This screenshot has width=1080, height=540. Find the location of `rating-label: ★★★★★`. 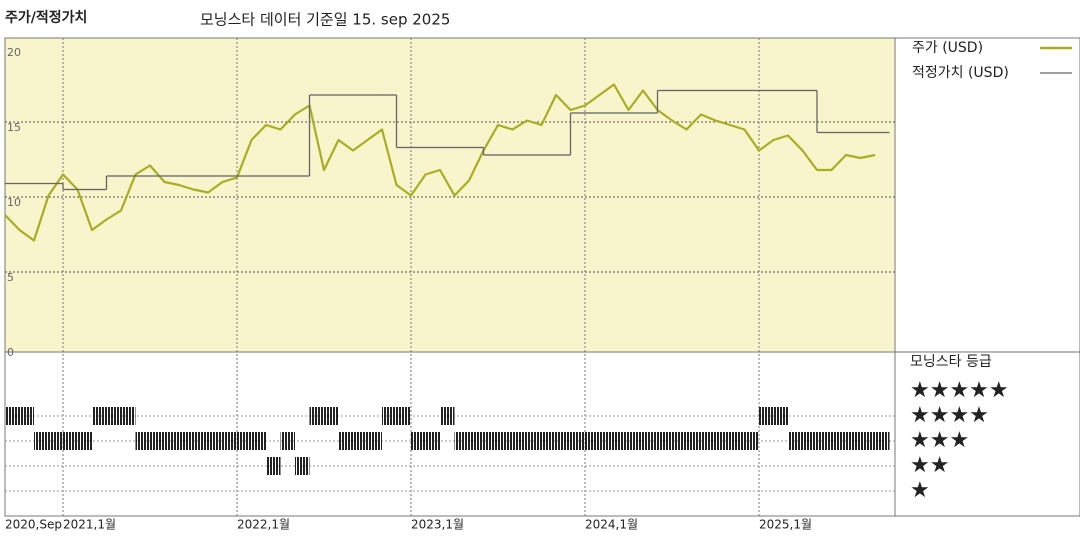

rating-label: ★★★★★ is located at coordinates (959, 390).